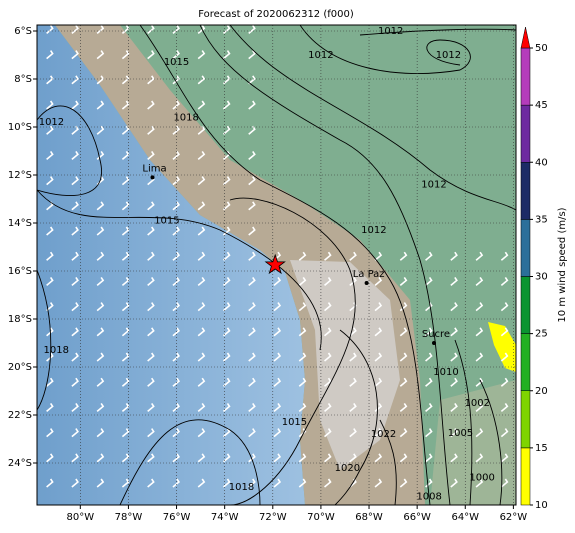 The width and height of the screenshot is (575, 533). Describe the element at coordinates (154, 168) in the screenshot. I see `city-label: Lima` at that location.